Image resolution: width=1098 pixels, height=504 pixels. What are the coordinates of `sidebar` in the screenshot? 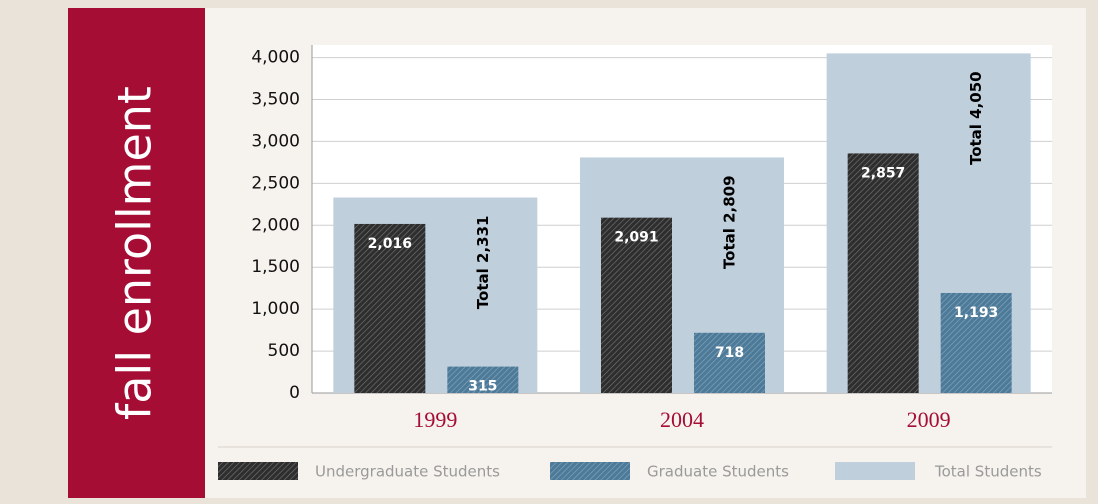 It's located at (136, 253).